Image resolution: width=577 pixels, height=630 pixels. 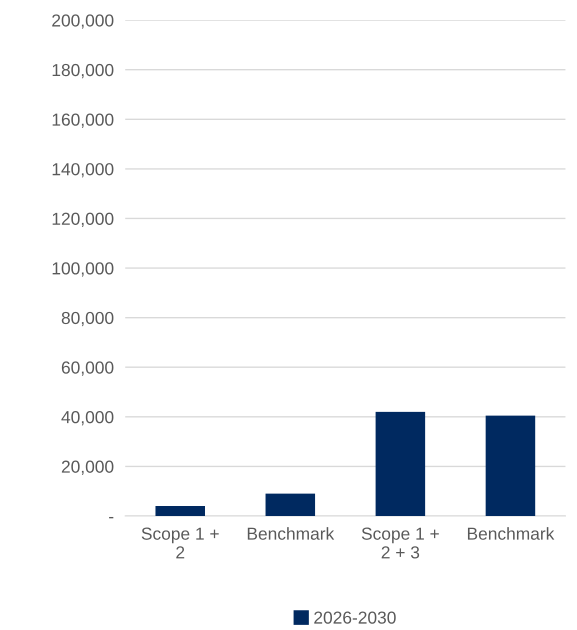 I want to click on y-tick-label: 200,000, so click(x=83, y=21).